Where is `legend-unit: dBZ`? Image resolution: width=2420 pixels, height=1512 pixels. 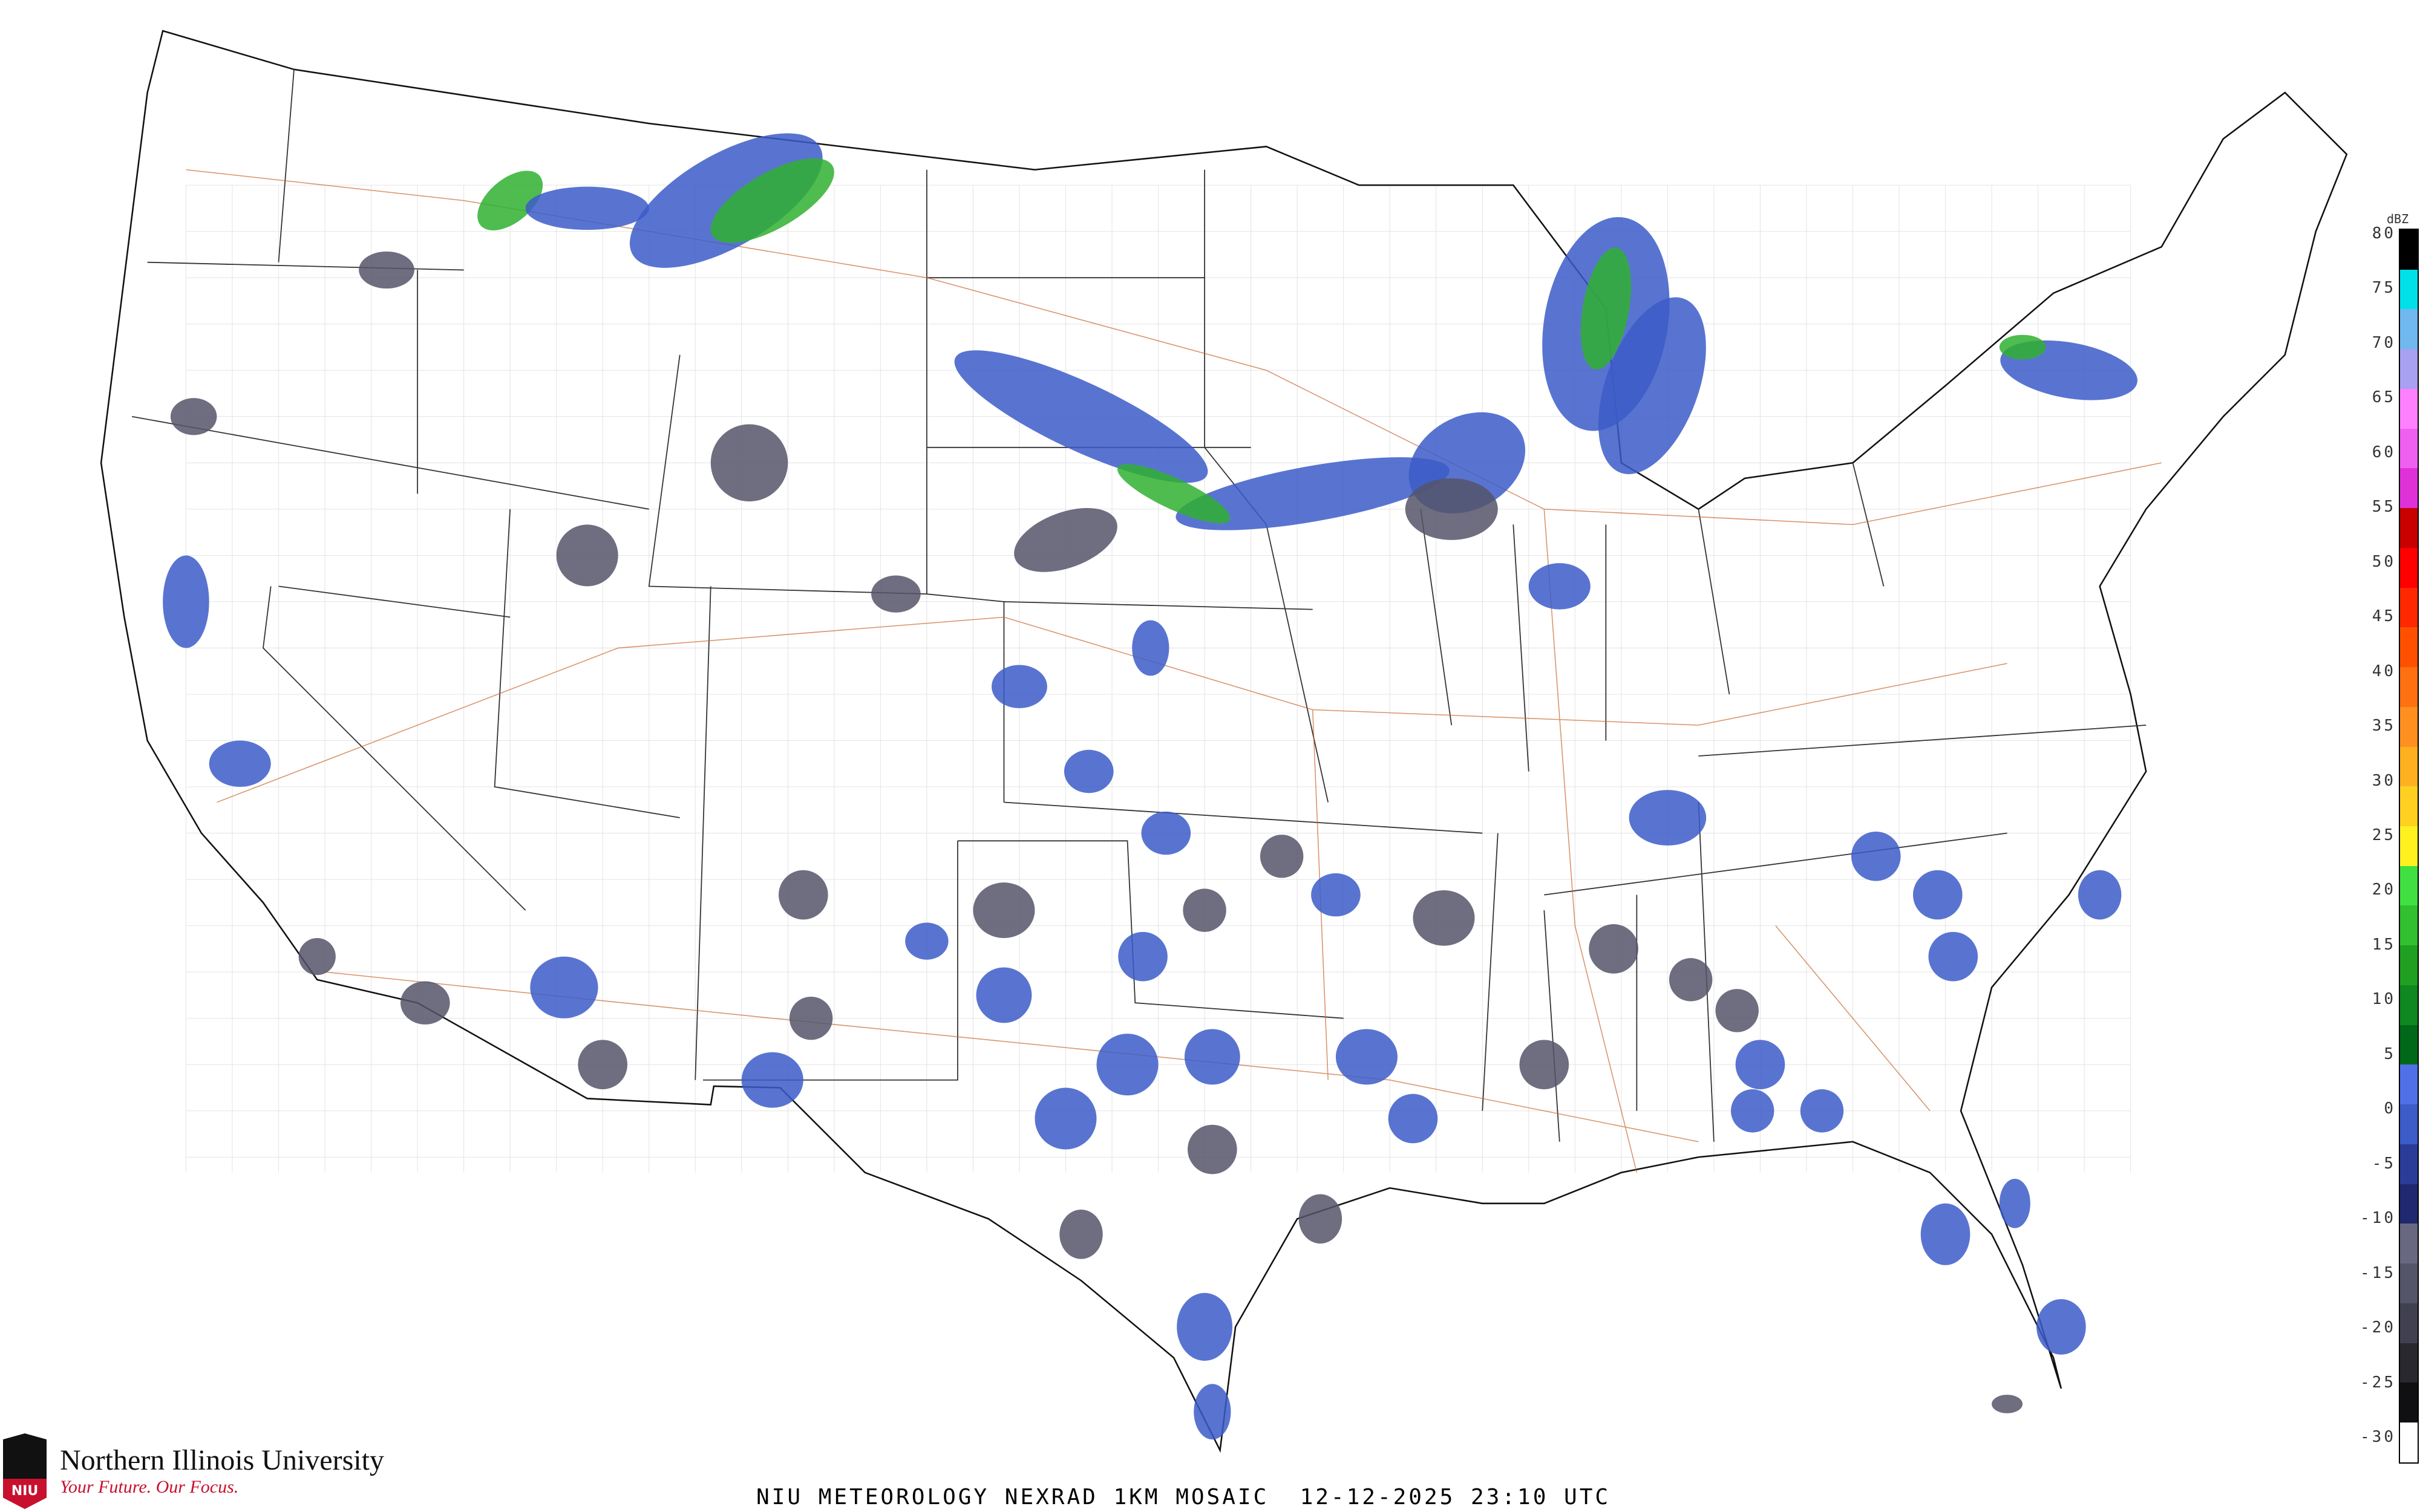 legend-unit: dBZ is located at coordinates (2398, 219).